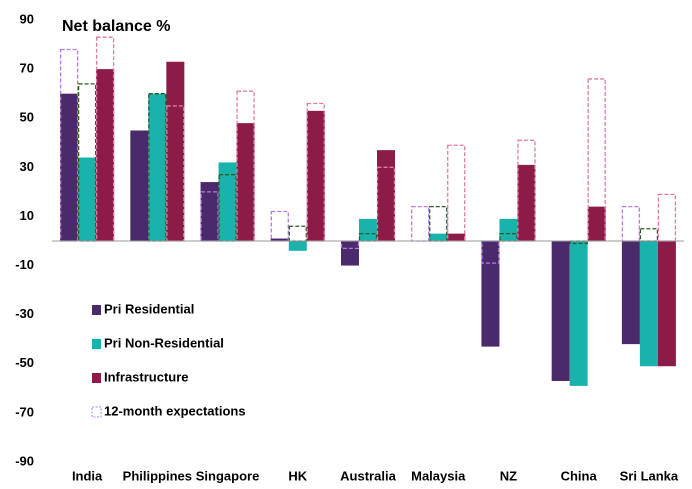 This screenshot has width=692, height=489. Describe the element at coordinates (27, 68) in the screenshot. I see `y-tick-label: 70` at that location.